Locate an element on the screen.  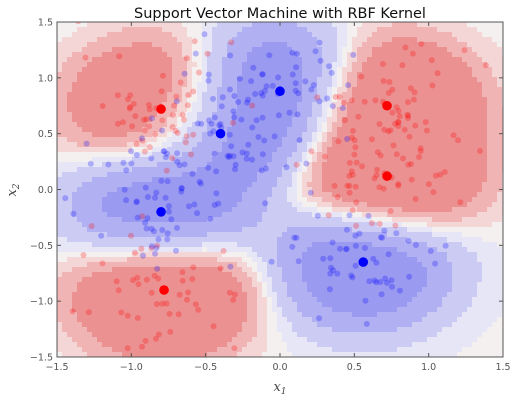
y-tick-label: 1.0 is located at coordinates (45, 78).